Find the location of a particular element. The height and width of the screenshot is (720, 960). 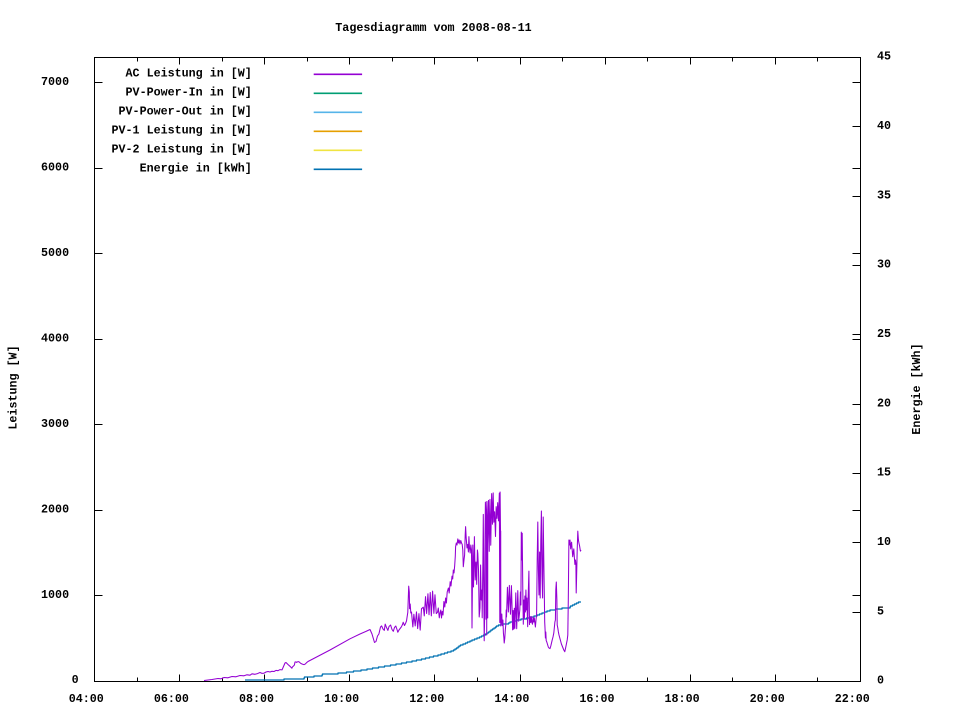

svg-text: PV-Power-Out in [W] is located at coordinates (185, 111).